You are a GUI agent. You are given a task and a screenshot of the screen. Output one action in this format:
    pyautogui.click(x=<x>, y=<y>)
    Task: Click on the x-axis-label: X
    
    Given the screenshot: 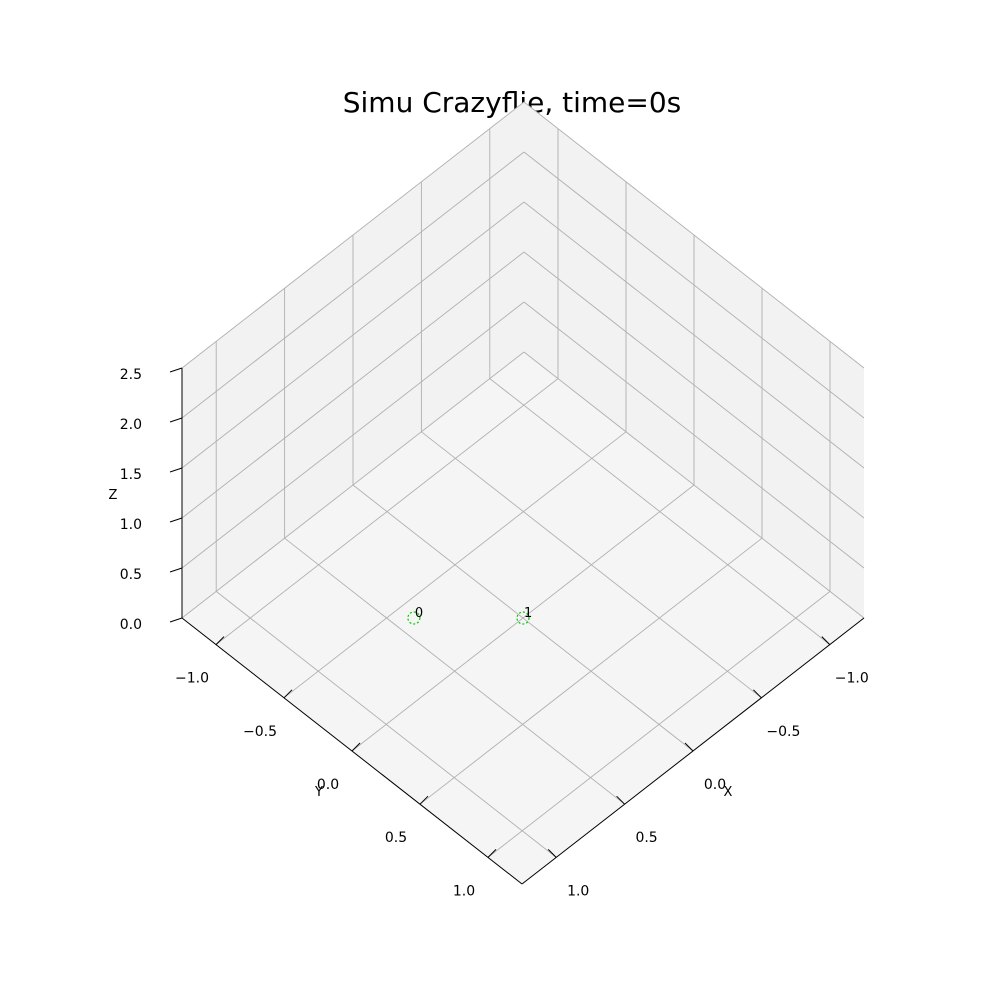 What is the action you would take?
    pyautogui.click(x=728, y=792)
    